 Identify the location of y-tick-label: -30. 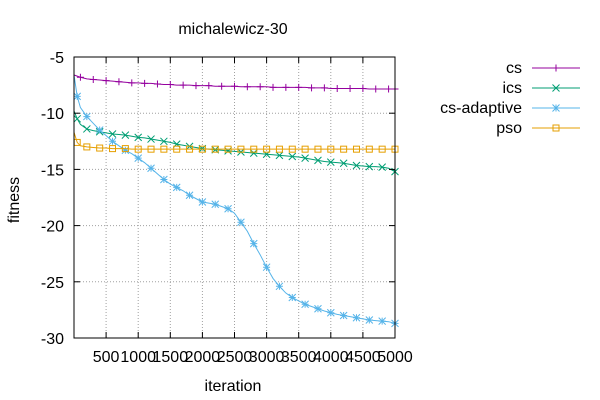
(52, 339).